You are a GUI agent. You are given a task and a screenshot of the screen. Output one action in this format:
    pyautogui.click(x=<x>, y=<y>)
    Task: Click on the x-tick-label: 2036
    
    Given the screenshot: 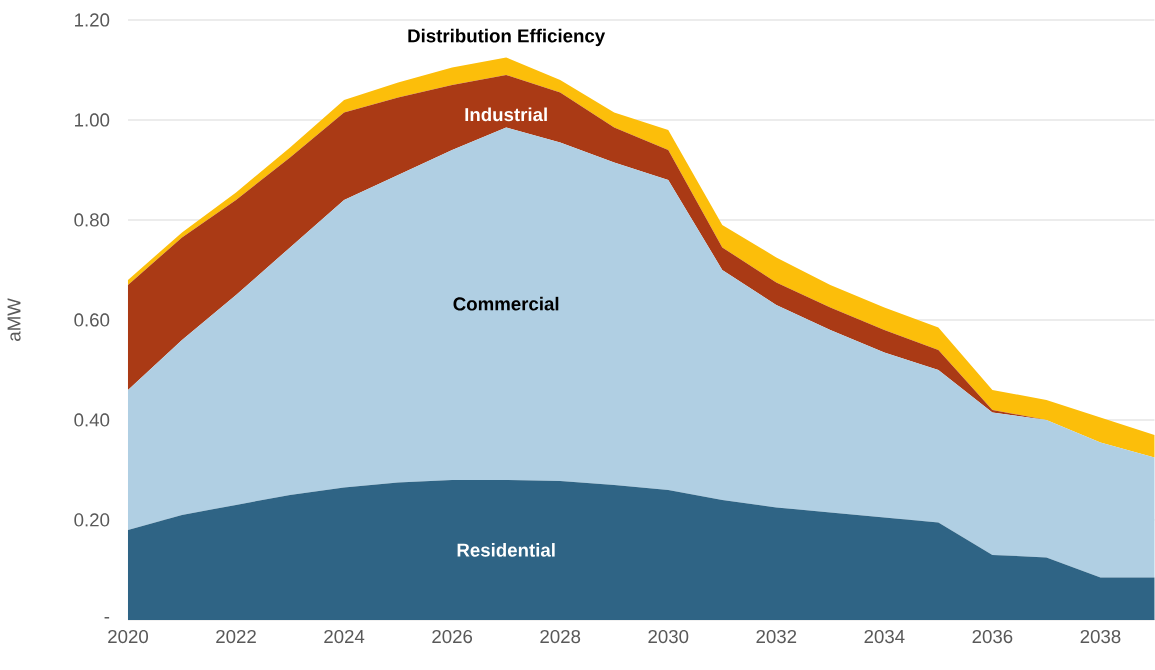 What is the action you would take?
    pyautogui.click(x=992, y=636)
    